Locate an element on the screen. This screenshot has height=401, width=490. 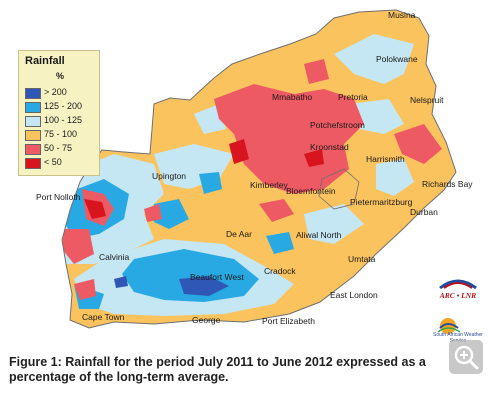
legend-label: 50 - 75 is located at coordinates (58, 148).